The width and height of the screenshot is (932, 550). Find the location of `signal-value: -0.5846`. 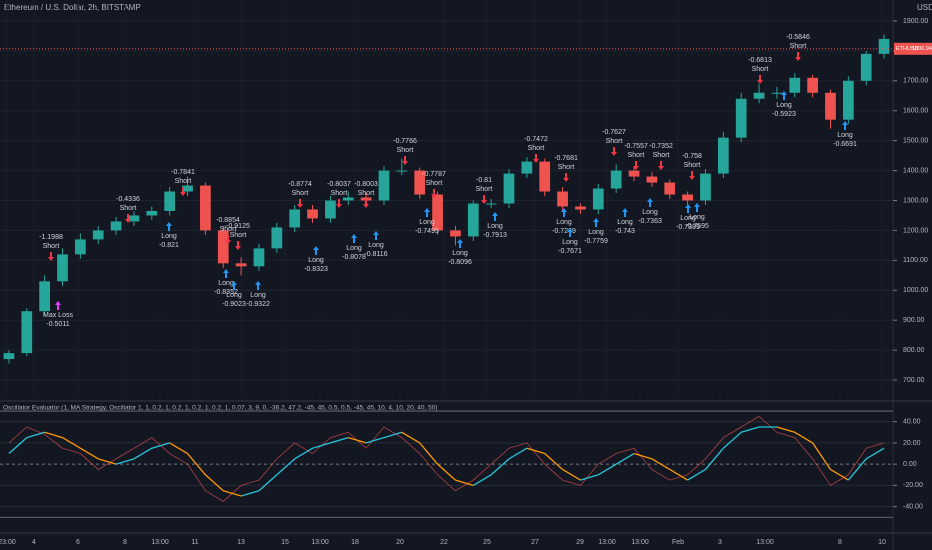

signal-value: -0.5846 is located at coordinates (798, 37).